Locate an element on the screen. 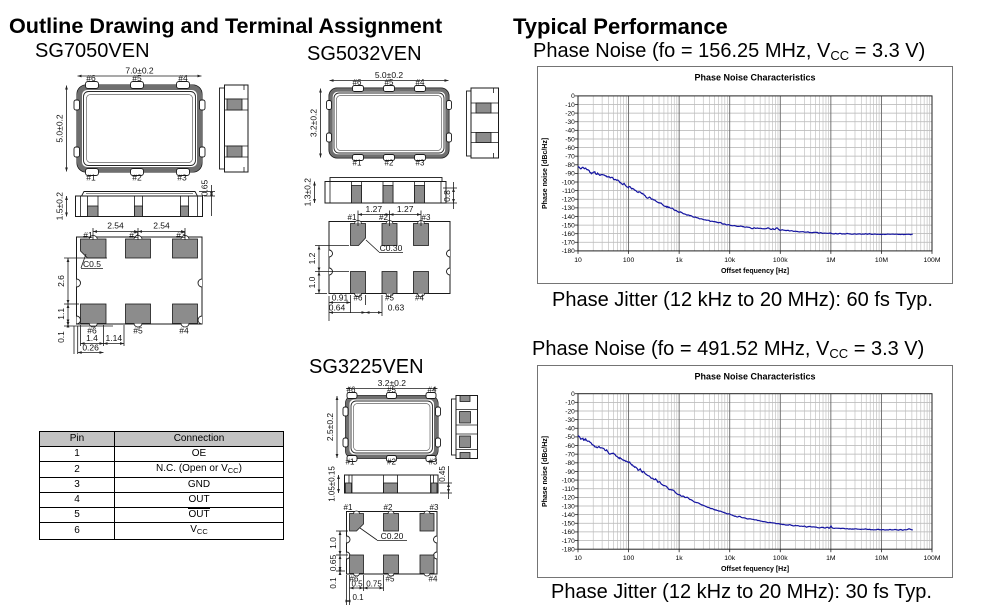 The width and height of the screenshot is (986, 616). svg-text: 1.05±0.15 is located at coordinates (332, 484).